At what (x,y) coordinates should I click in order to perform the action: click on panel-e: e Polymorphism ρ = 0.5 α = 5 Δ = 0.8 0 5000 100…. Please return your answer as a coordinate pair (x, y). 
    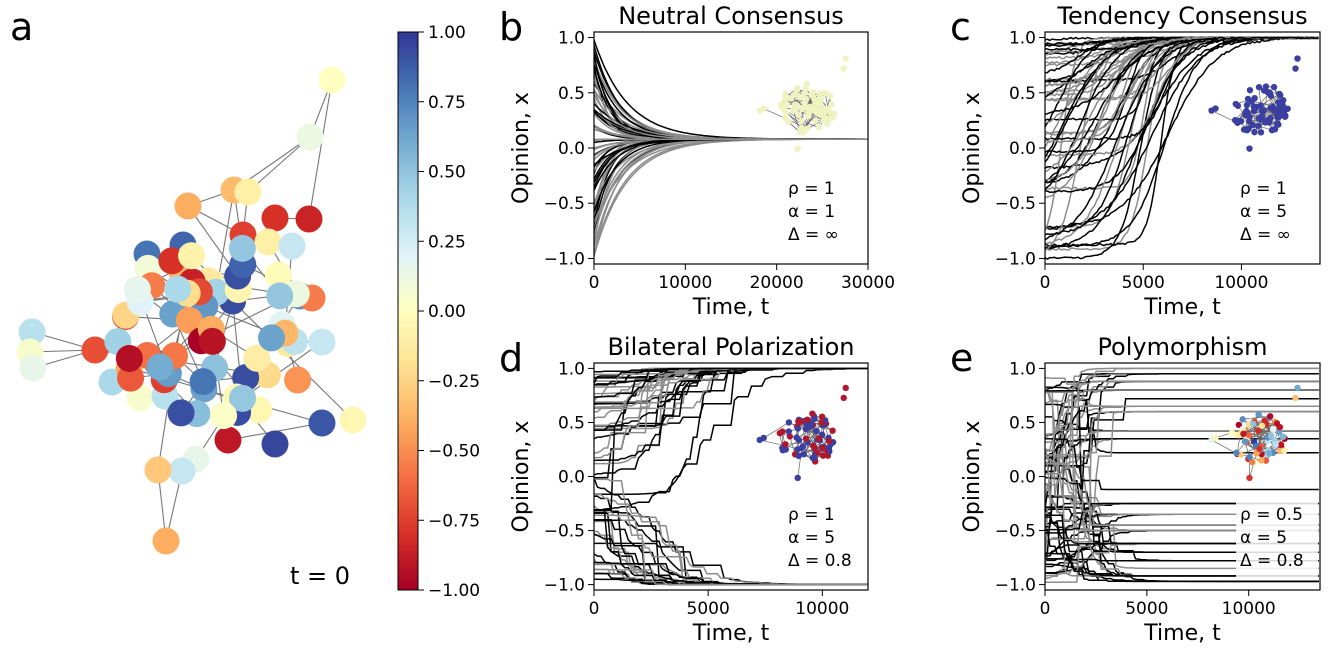
    Looking at the image, I should click on (1135, 489).